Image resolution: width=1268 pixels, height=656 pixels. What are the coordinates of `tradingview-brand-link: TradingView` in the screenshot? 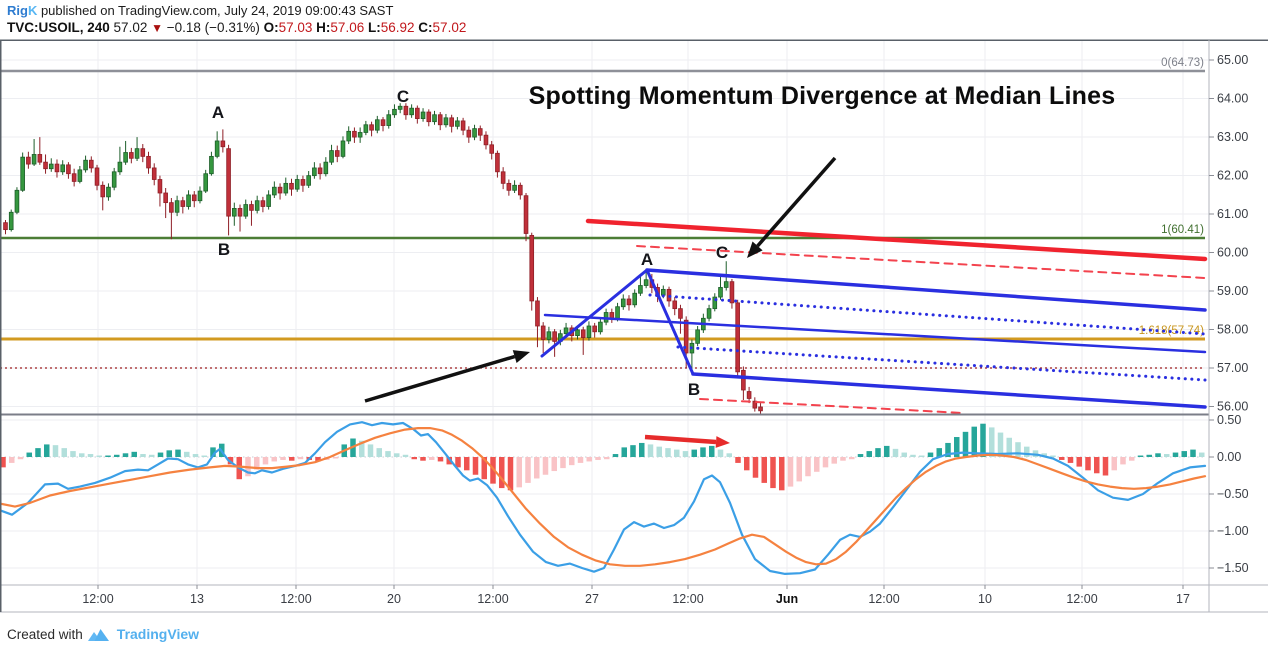 It's located at (158, 634).